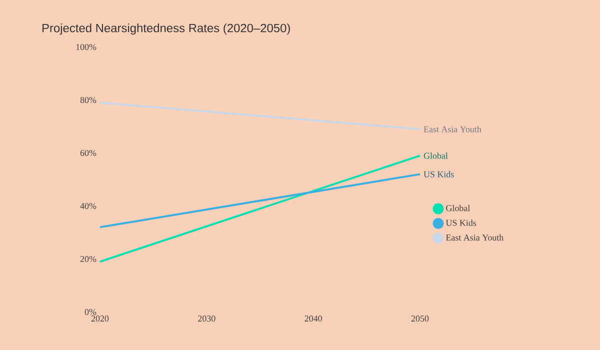 The height and width of the screenshot is (350, 600). I want to click on text: Global, so click(436, 155).